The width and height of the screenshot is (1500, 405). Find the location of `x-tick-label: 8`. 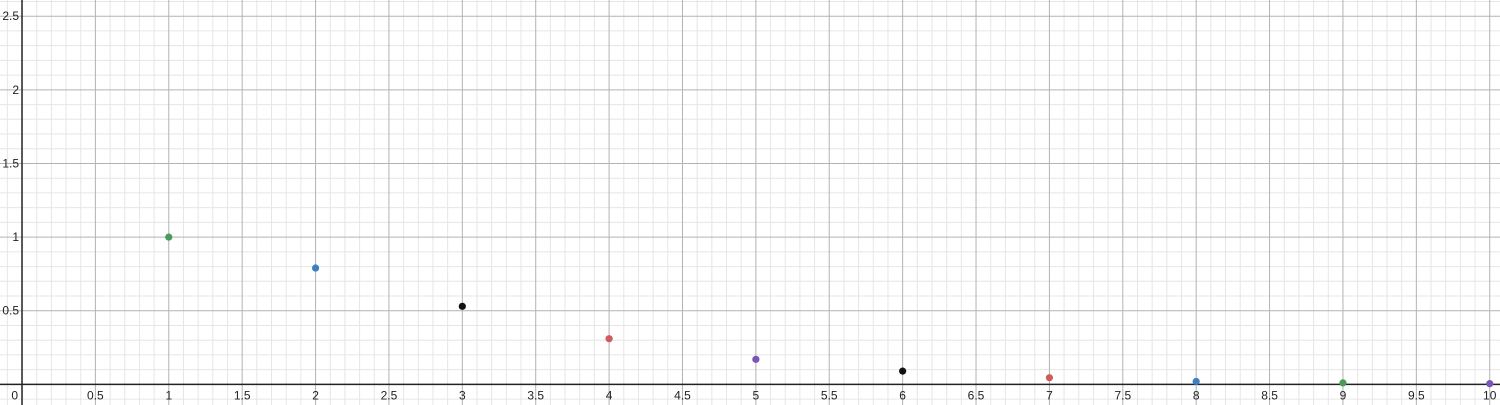

x-tick-label: 8 is located at coordinates (1196, 395).